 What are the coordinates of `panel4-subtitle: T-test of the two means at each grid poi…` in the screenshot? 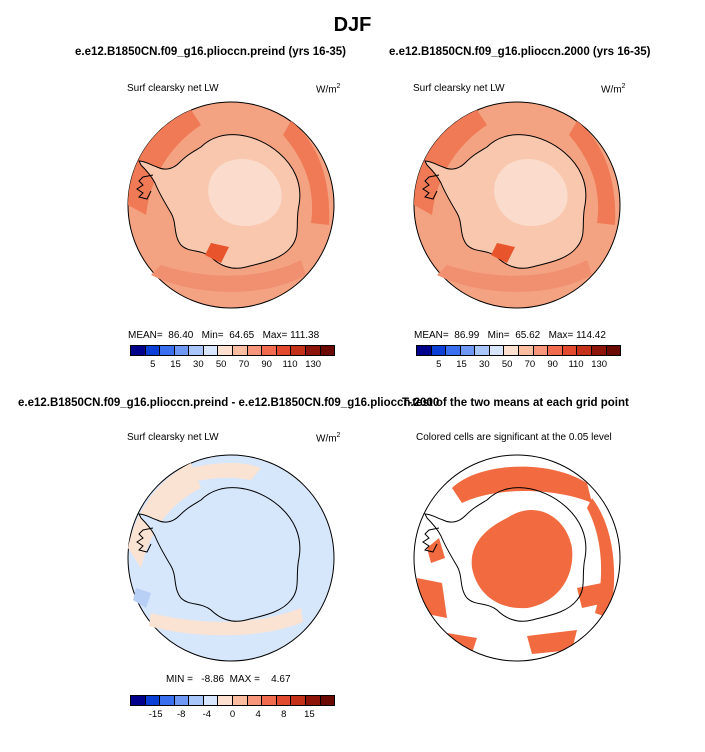 It's located at (515, 403).